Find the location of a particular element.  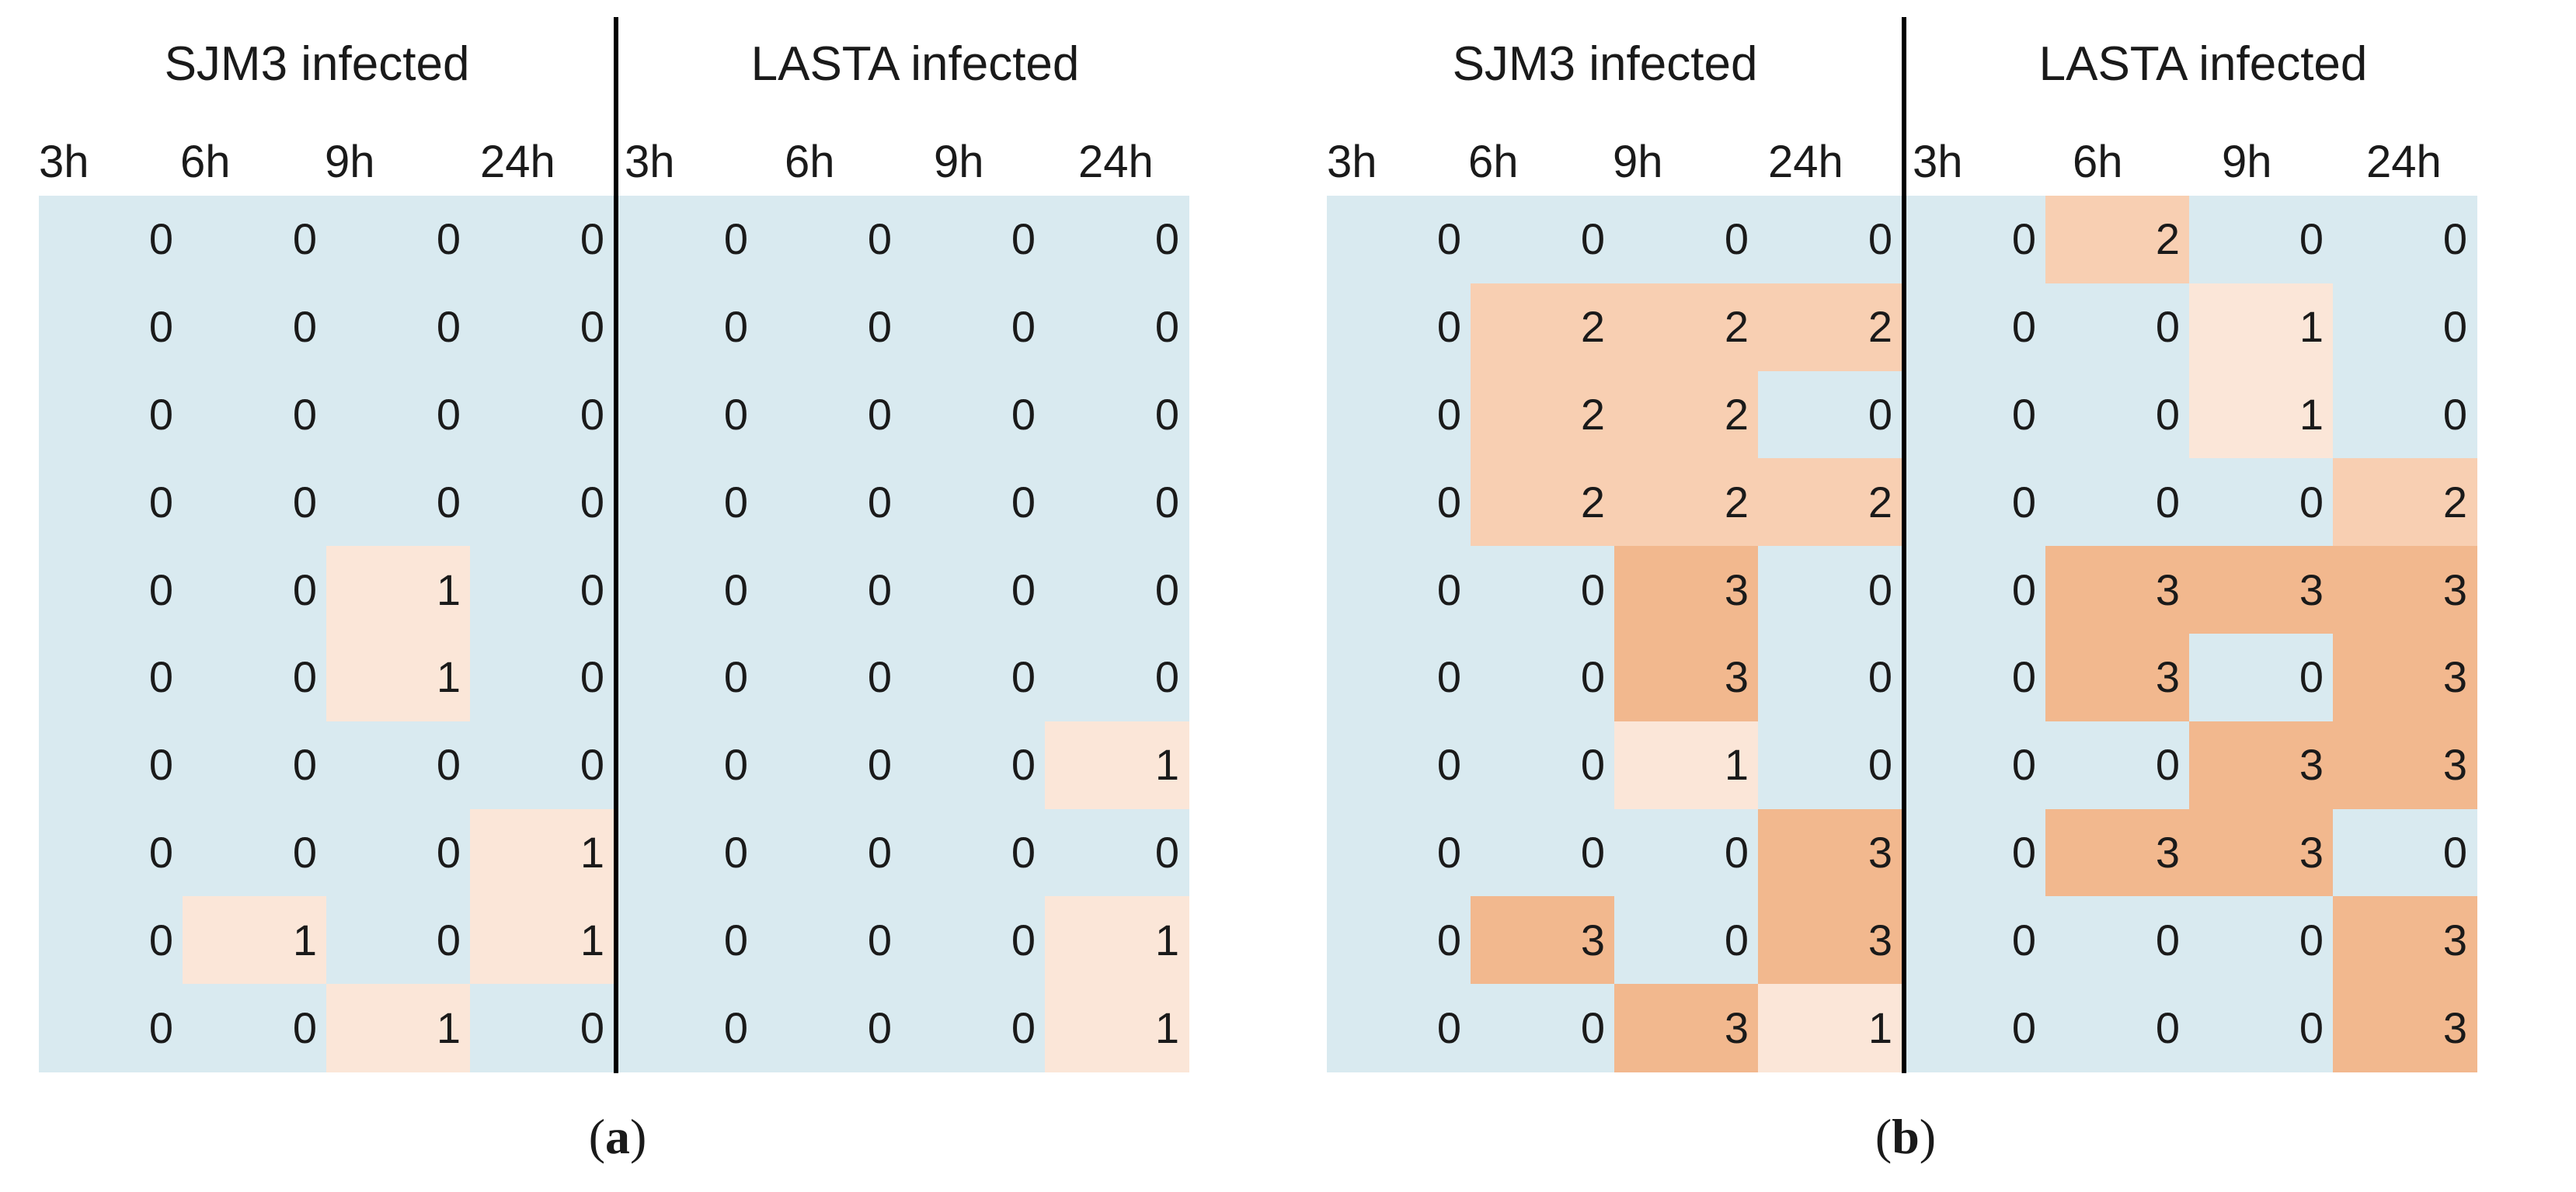

group-title: SJM3 infected is located at coordinates (1605, 64).